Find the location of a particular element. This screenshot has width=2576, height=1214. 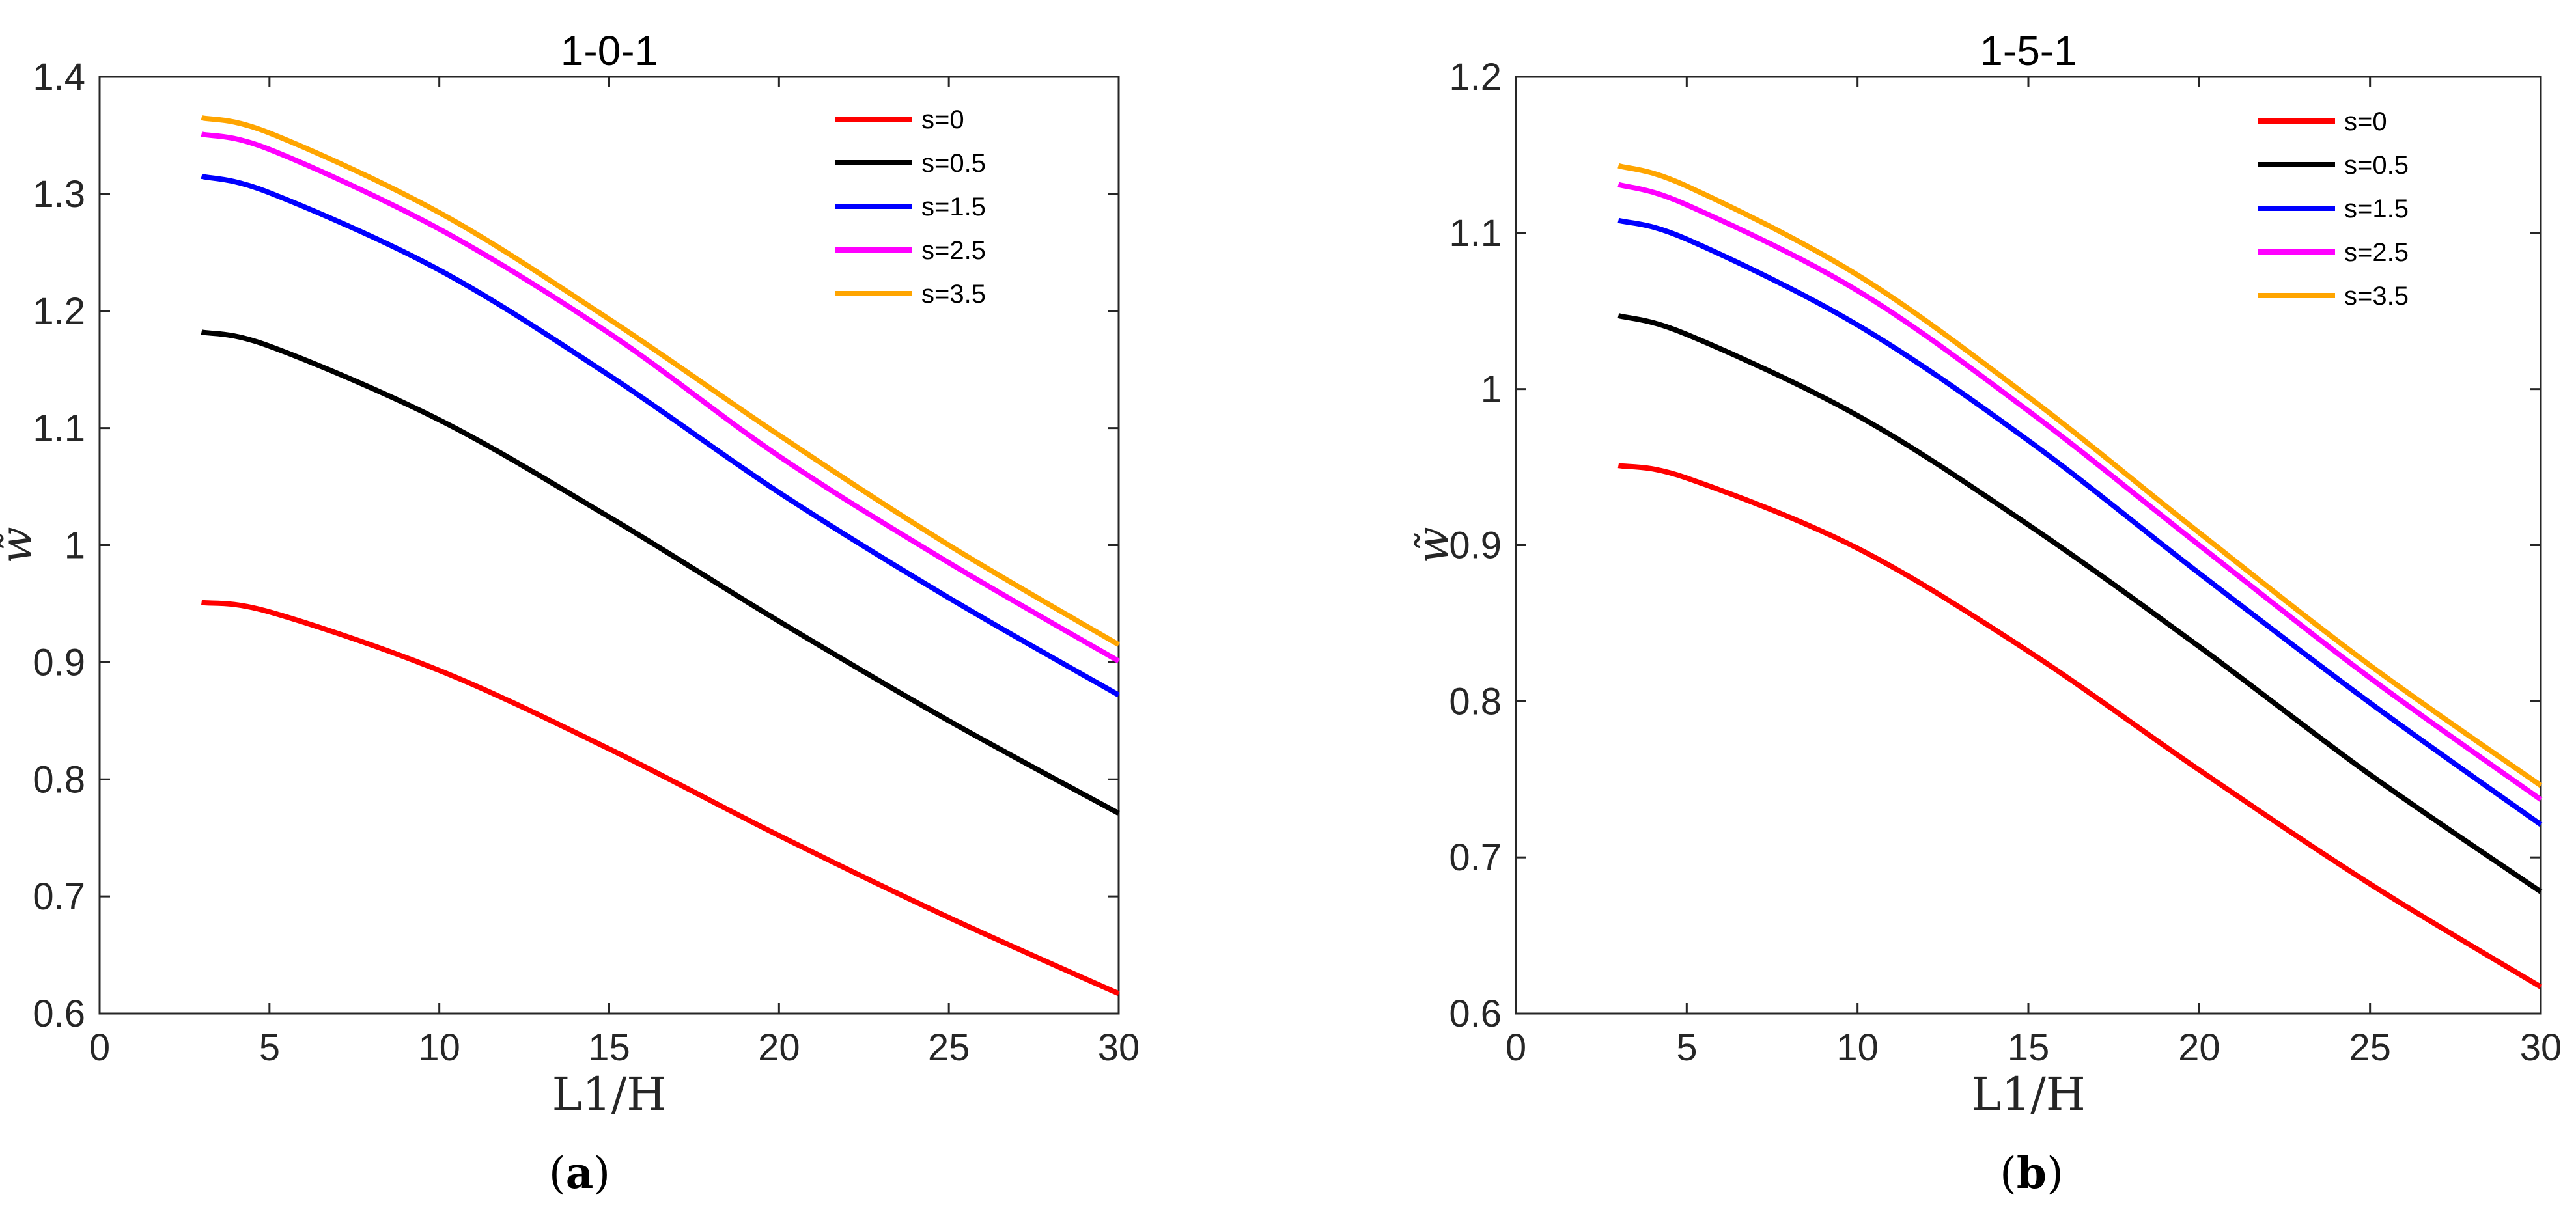

panel-caption: (a) is located at coordinates (580, 1173).